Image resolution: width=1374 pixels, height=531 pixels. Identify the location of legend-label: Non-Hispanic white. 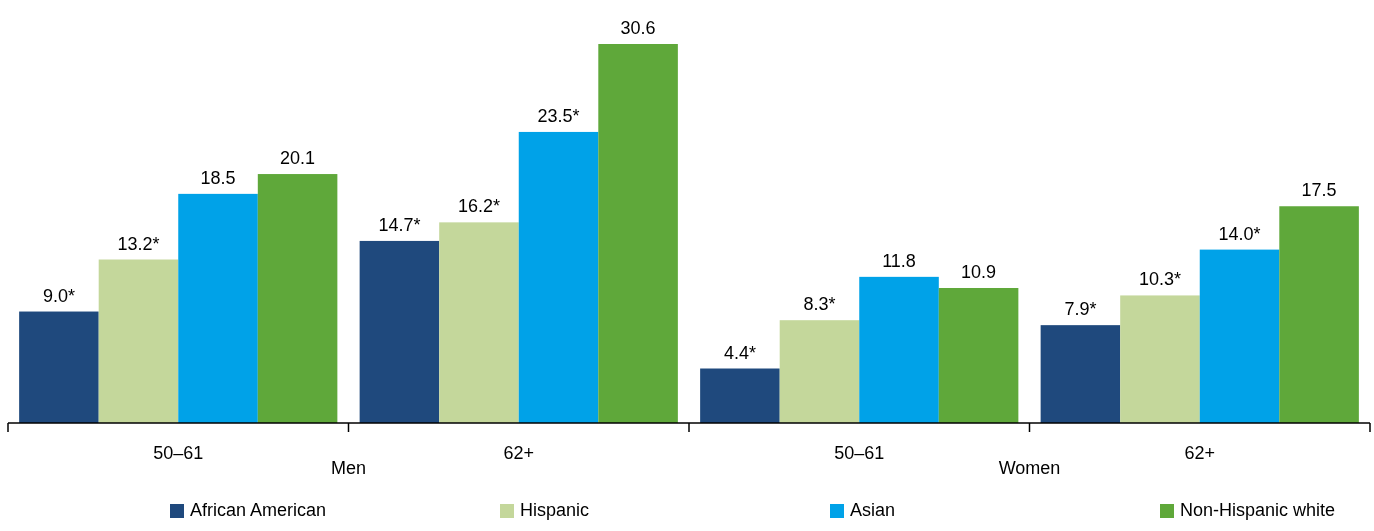
(1258, 510).